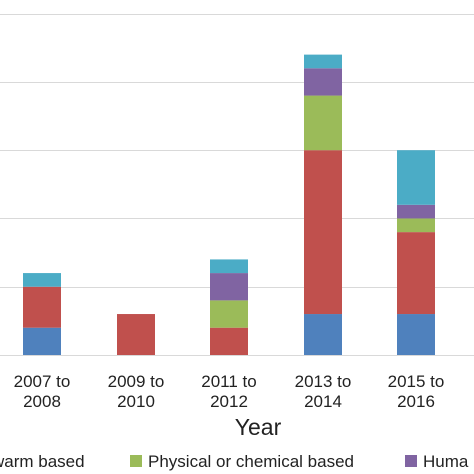  I want to click on legend: warm based Physical or chemical based Huma, so click(234, 461).